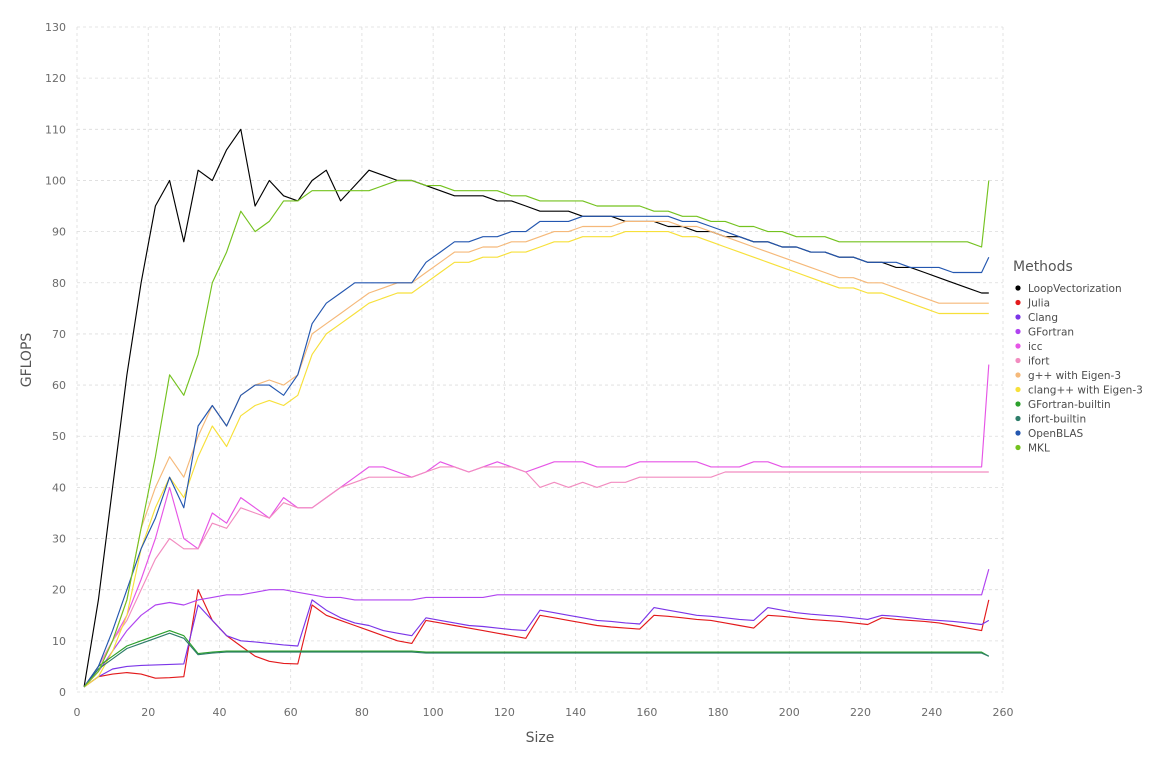 This screenshot has width=1152, height=768. Describe the element at coordinates (718, 712) in the screenshot. I see `x-tick-label: 180` at that location.